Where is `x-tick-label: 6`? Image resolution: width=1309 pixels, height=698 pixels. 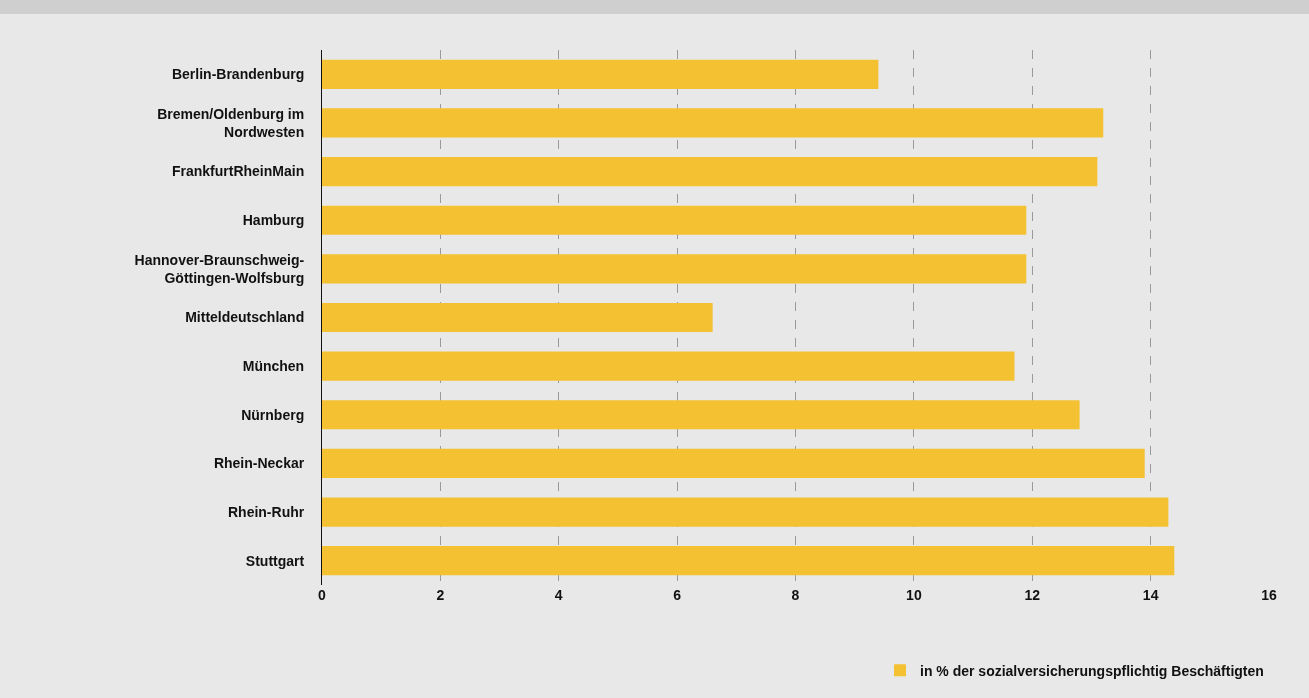 x-tick-label: 6 is located at coordinates (677, 595).